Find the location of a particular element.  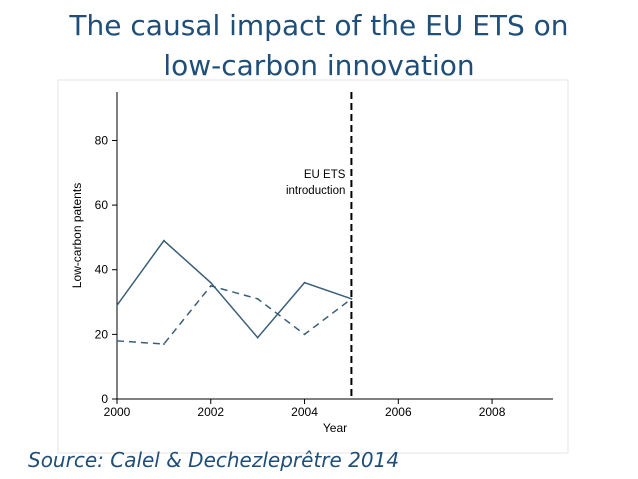

source-caption: Source: Calel & Dechezleprêtre 2014 is located at coordinates (214, 460).